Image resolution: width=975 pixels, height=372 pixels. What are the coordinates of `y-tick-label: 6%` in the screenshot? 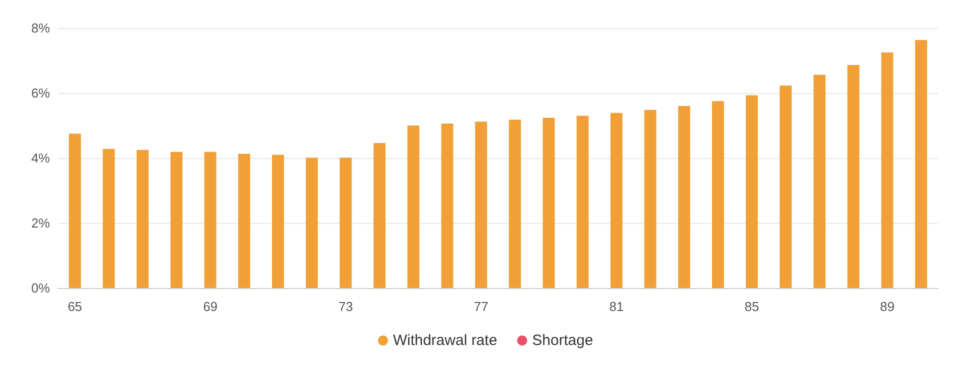 It's located at (40, 93).